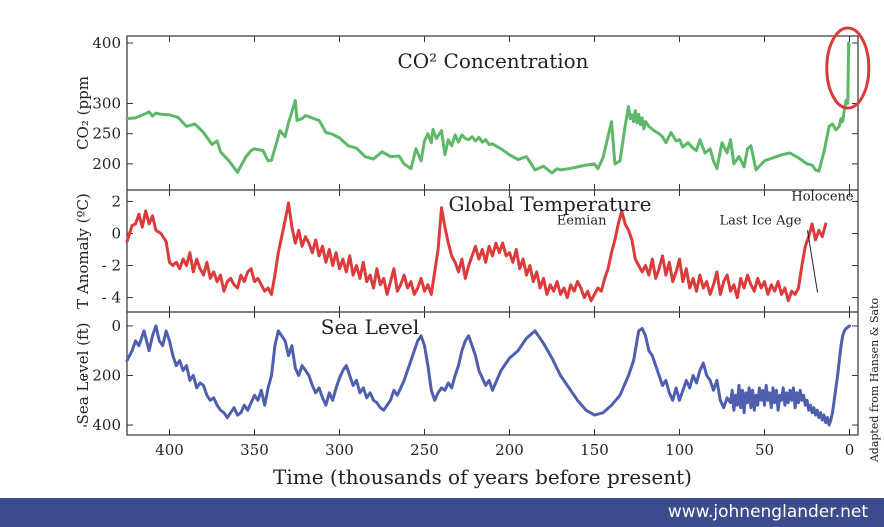  Describe the element at coordinates (764, 450) in the screenshot. I see `xtick-label: 50` at that location.